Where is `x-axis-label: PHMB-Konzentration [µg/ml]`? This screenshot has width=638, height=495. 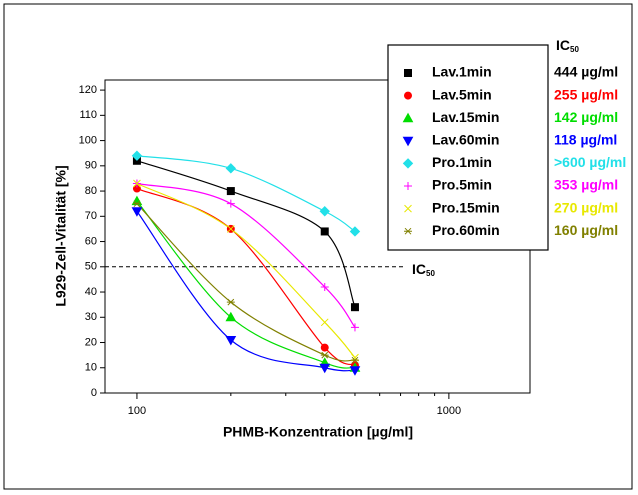 x-axis-label: PHMB-Konzentration [µg/ml] is located at coordinates (318, 432).